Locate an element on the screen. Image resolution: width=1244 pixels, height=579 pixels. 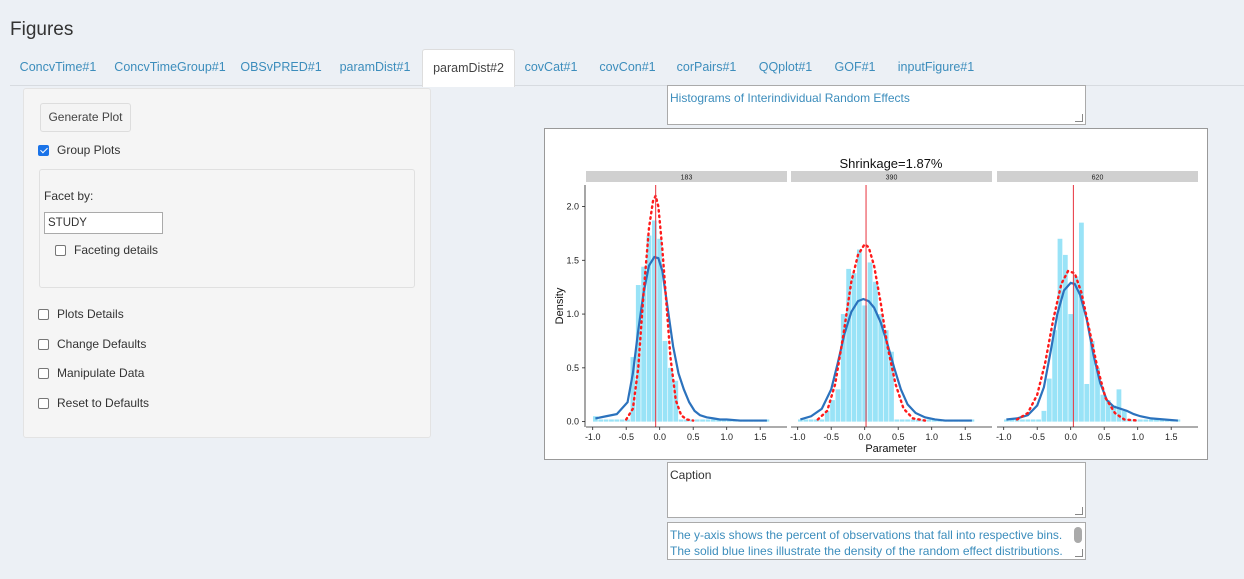
change-defaults-label: Change Defaults is located at coordinates (102, 344).